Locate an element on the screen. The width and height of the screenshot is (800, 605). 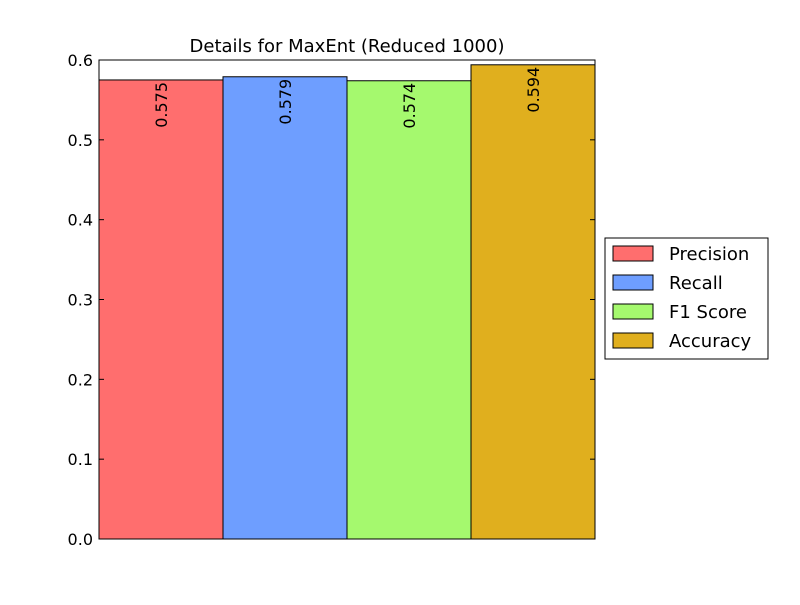
bar-value-label: 0.574 is located at coordinates (409, 106).